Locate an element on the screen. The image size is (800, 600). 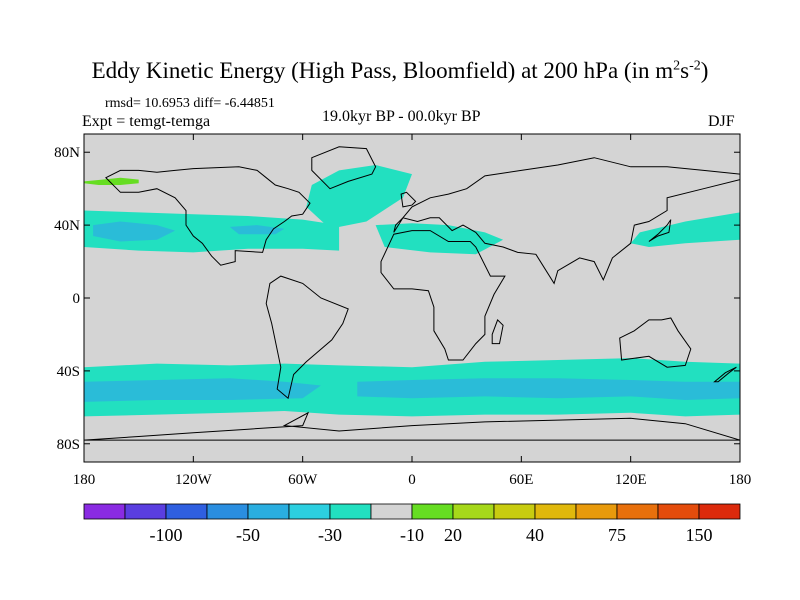
colorbar-label: 40 is located at coordinates (535, 535).